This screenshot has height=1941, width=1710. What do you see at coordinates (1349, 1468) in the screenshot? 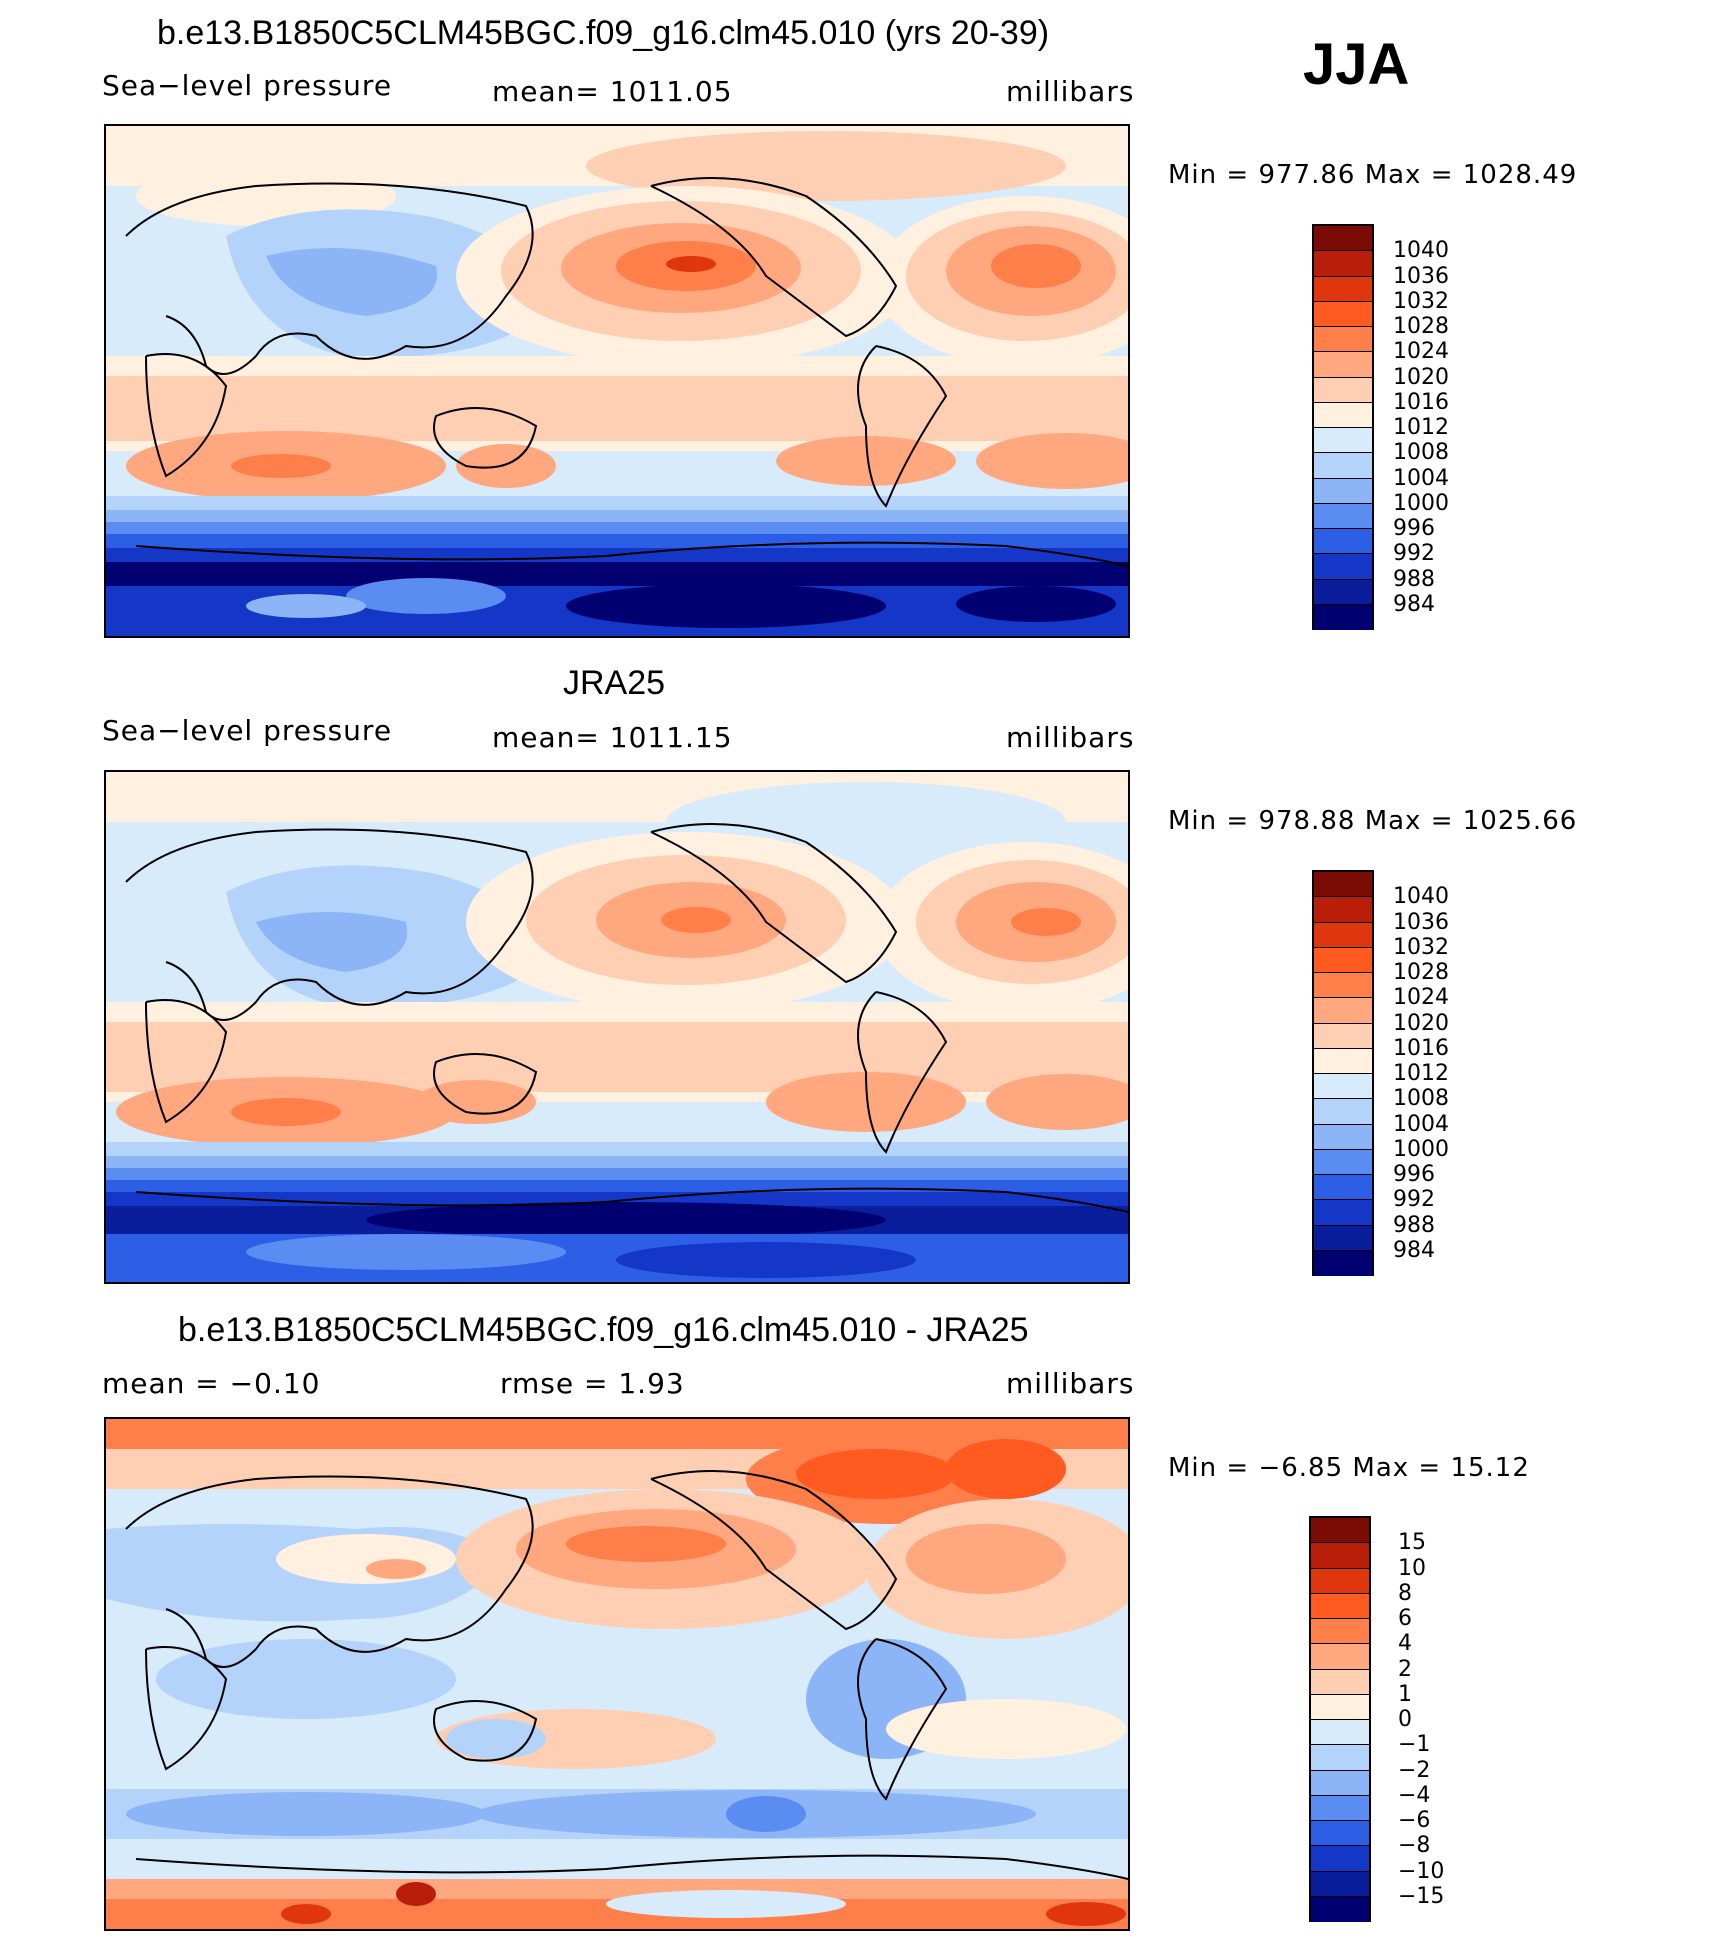
I see `panel3-minmax: Min = −6.85 Max = 15.12` at bounding box center [1349, 1468].